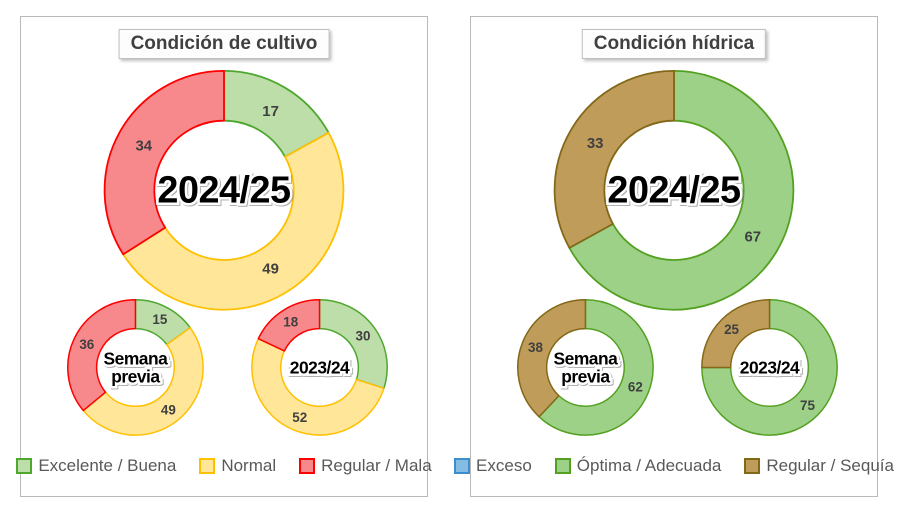  I want to click on legend-cultivo: Excelente / Buena Normal Regular / Mala, so click(224, 466).